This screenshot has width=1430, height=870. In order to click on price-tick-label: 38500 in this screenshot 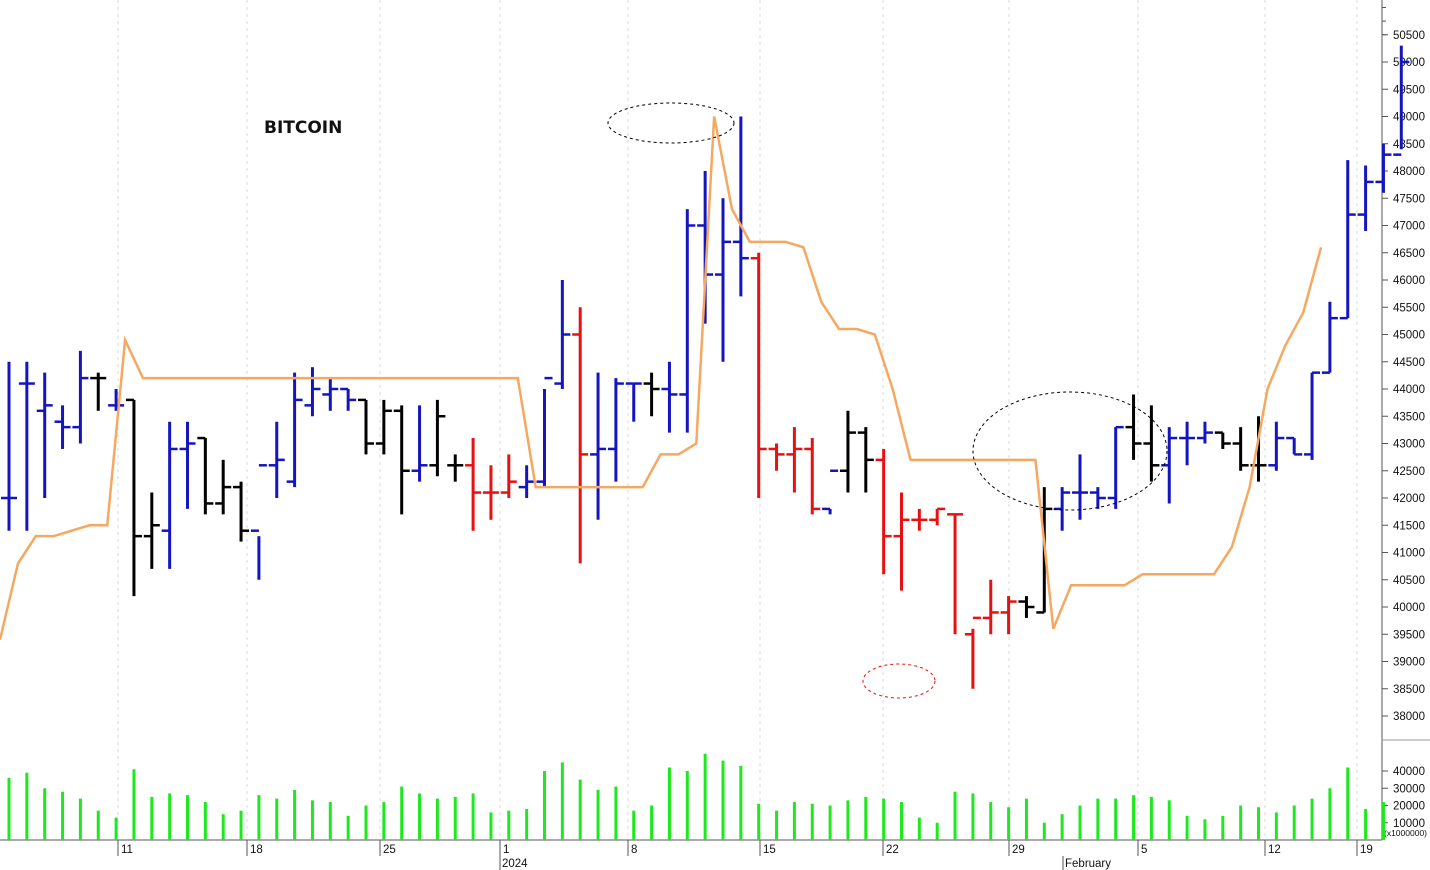, I will do `click(1409, 690)`.